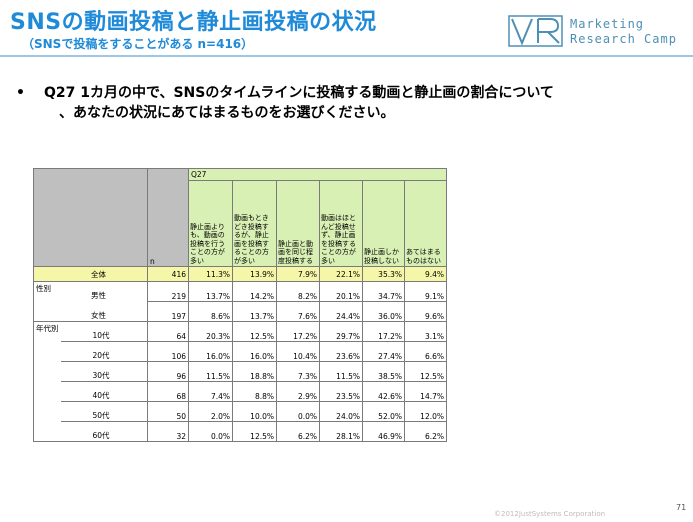 The height and width of the screenshot is (522, 693). I want to click on logo-text: Marketing Research Camp, so click(623, 32).